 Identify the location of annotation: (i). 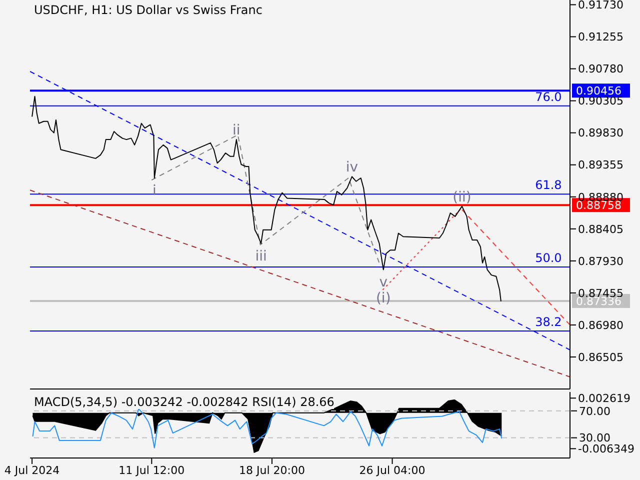
(383, 298).